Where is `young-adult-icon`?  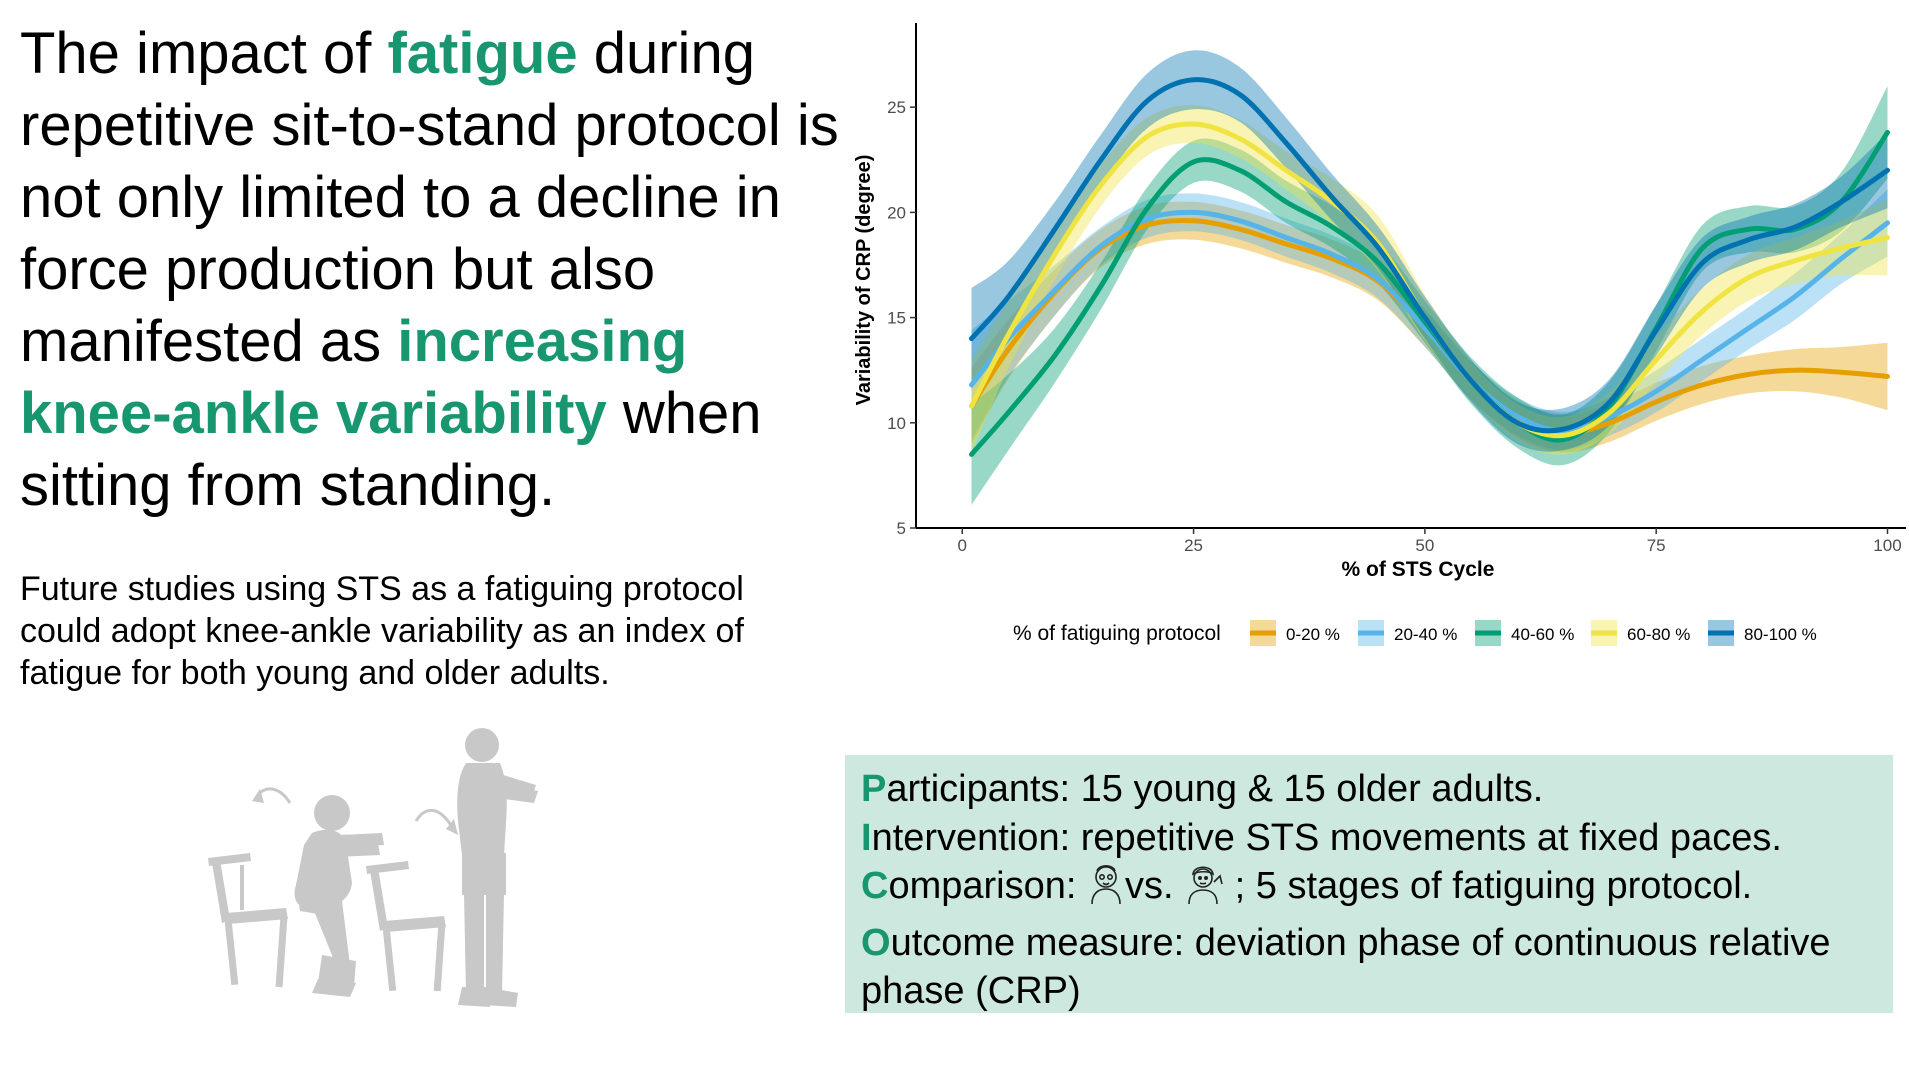
young-adult-icon is located at coordinates (1204, 890).